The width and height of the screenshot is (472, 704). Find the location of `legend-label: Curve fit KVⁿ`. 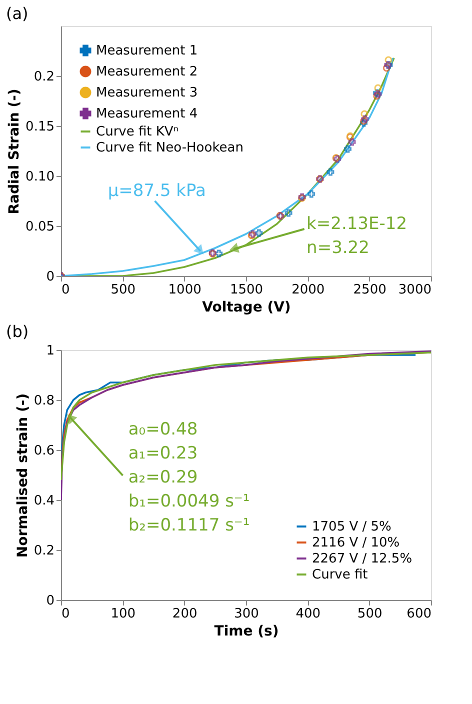

legend-label: Curve fit KVⁿ is located at coordinates (137, 132).